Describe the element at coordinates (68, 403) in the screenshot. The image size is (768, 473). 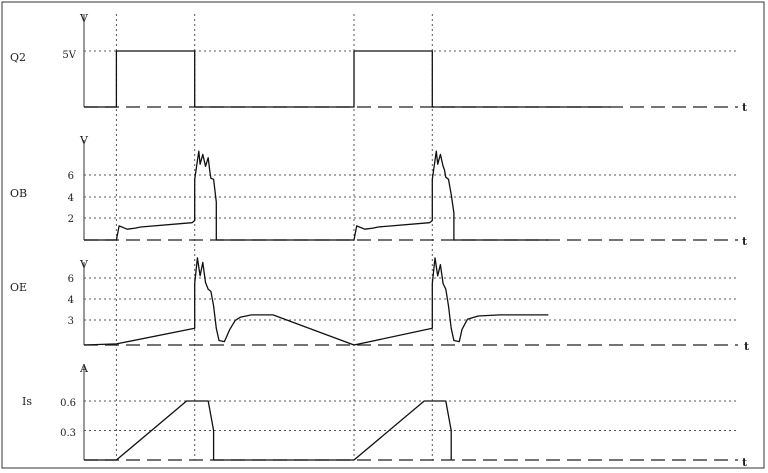
I see `tick-is-0: 0.6` at that location.